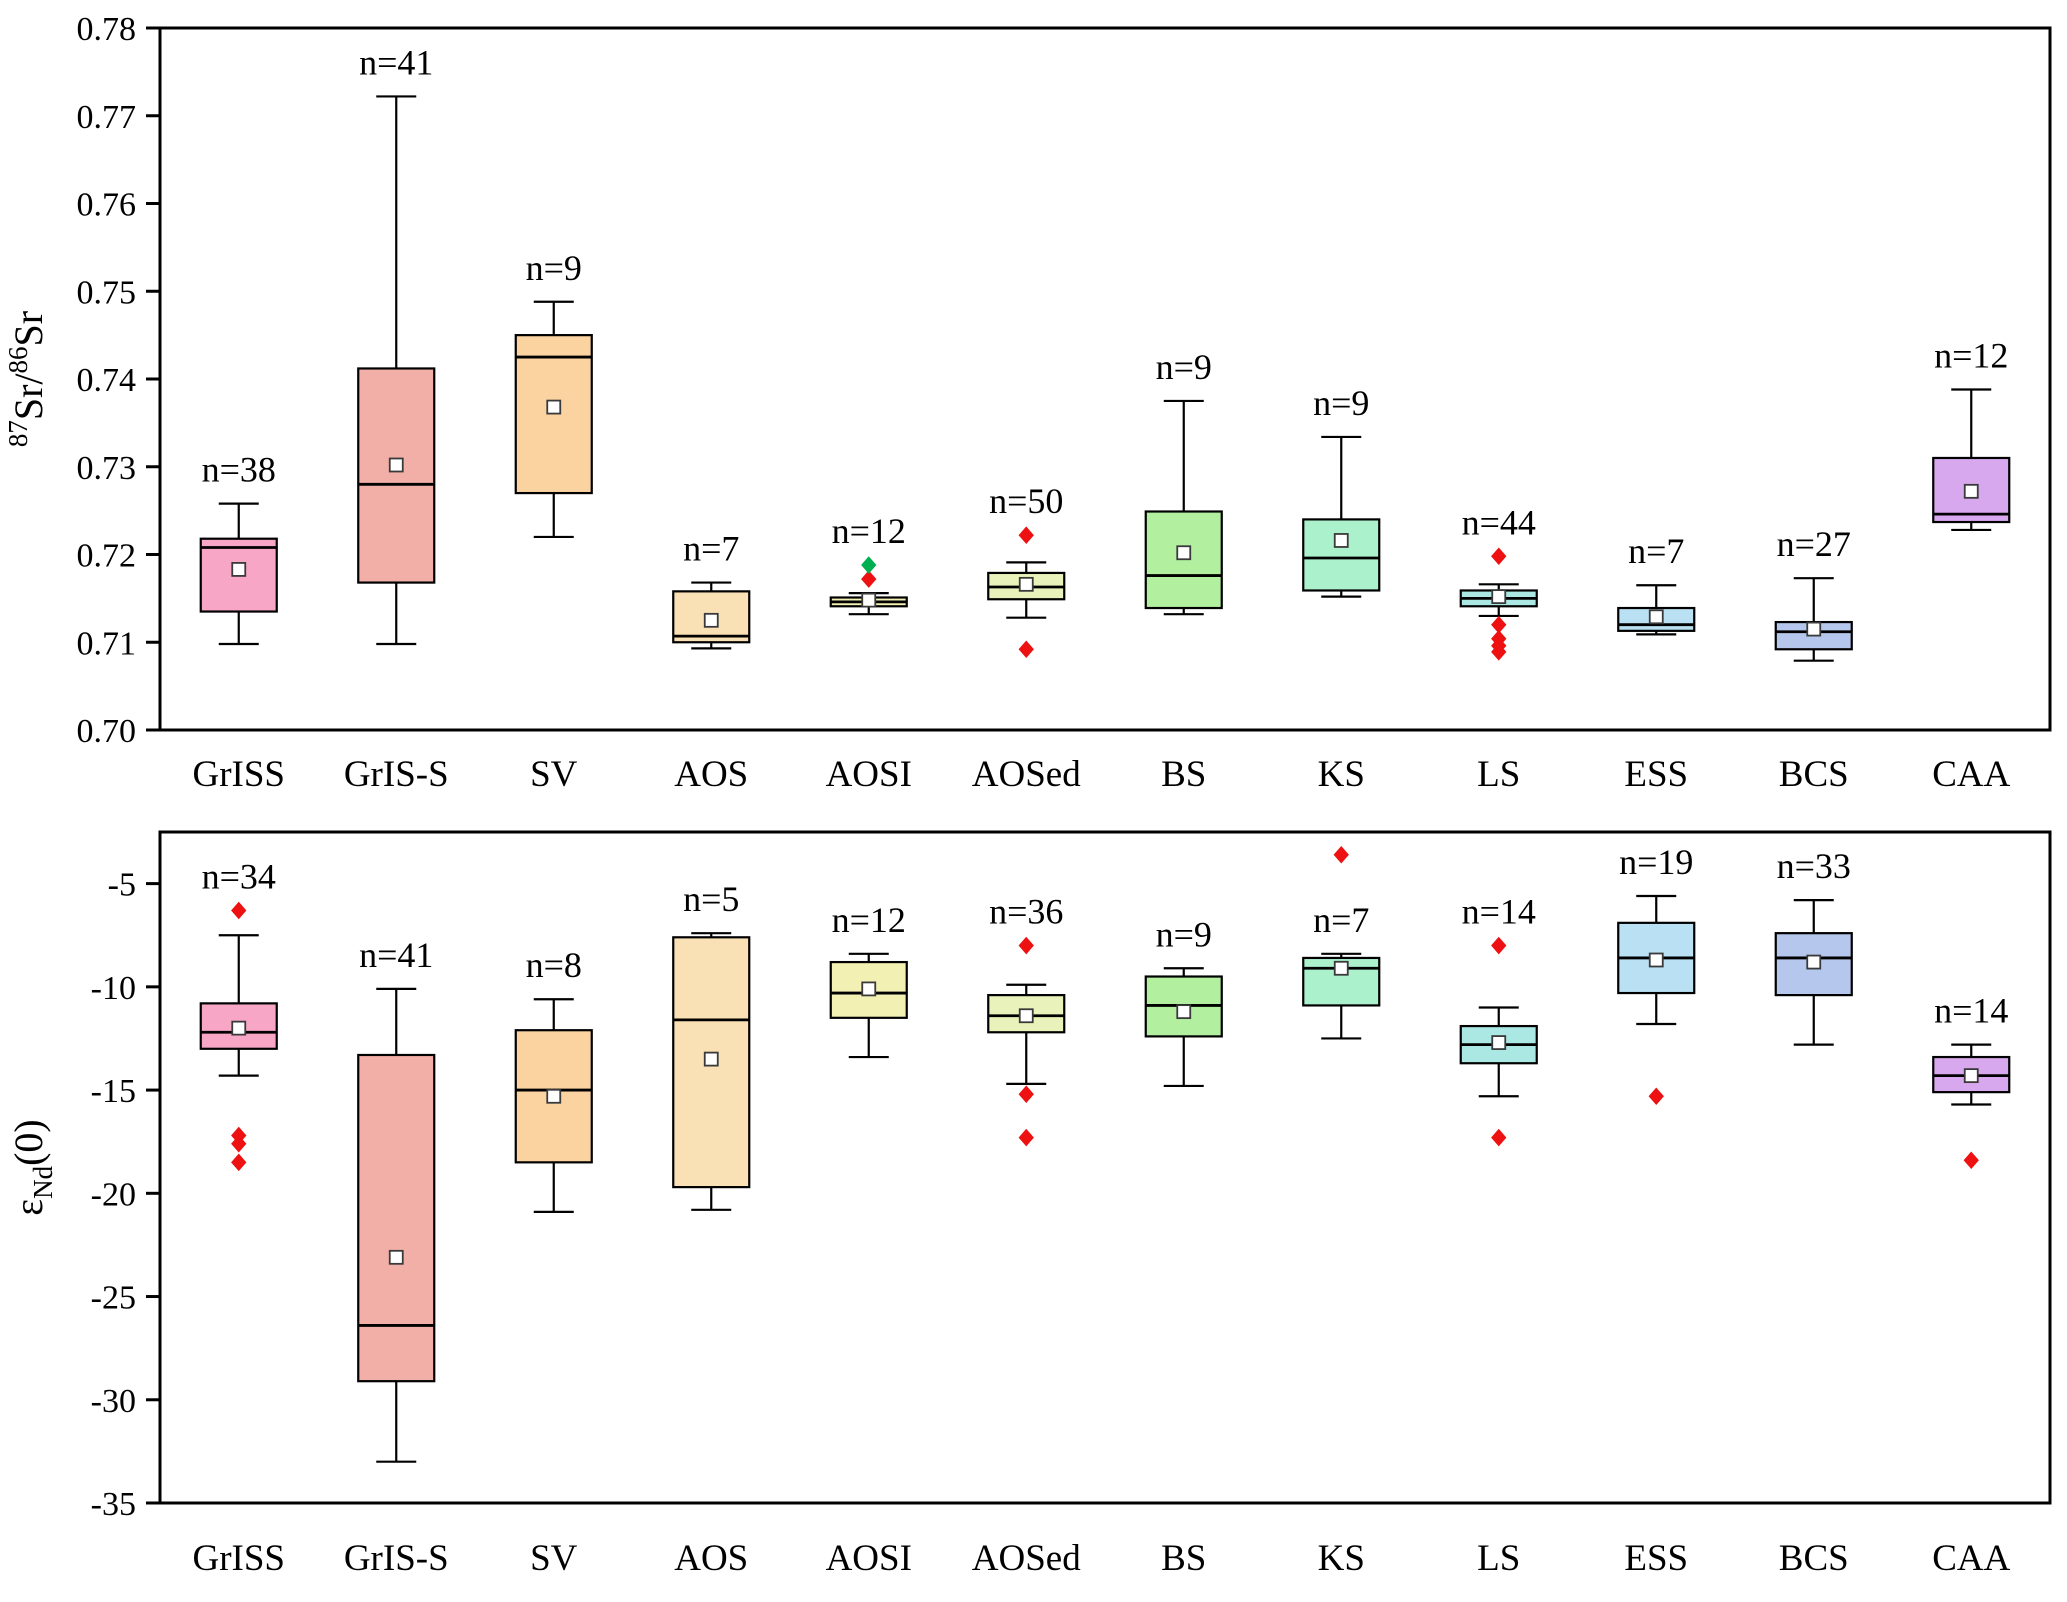 Image resolution: width=2067 pixels, height=1602 pixels. What do you see at coordinates (107, 556) in the screenshot?
I see `y-tick-label: 0.72` at bounding box center [107, 556].